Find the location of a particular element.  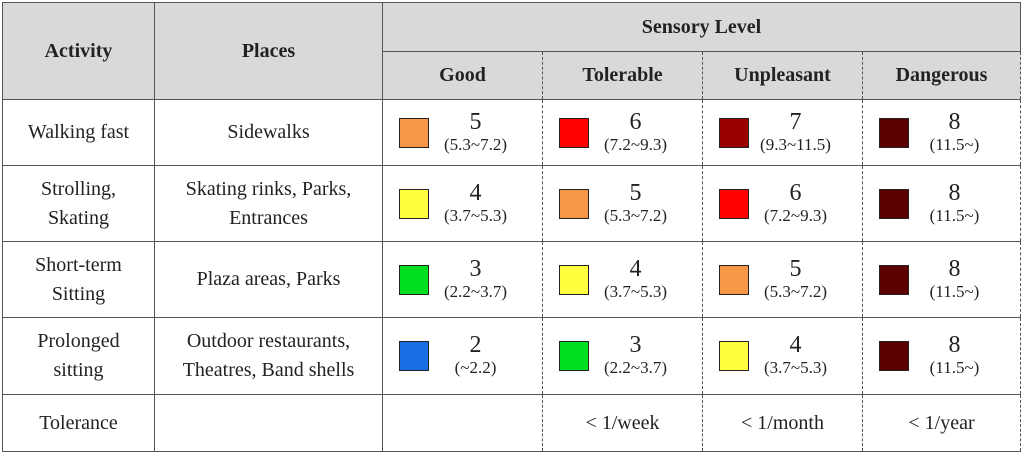

places-line: Entrances is located at coordinates (268, 217).